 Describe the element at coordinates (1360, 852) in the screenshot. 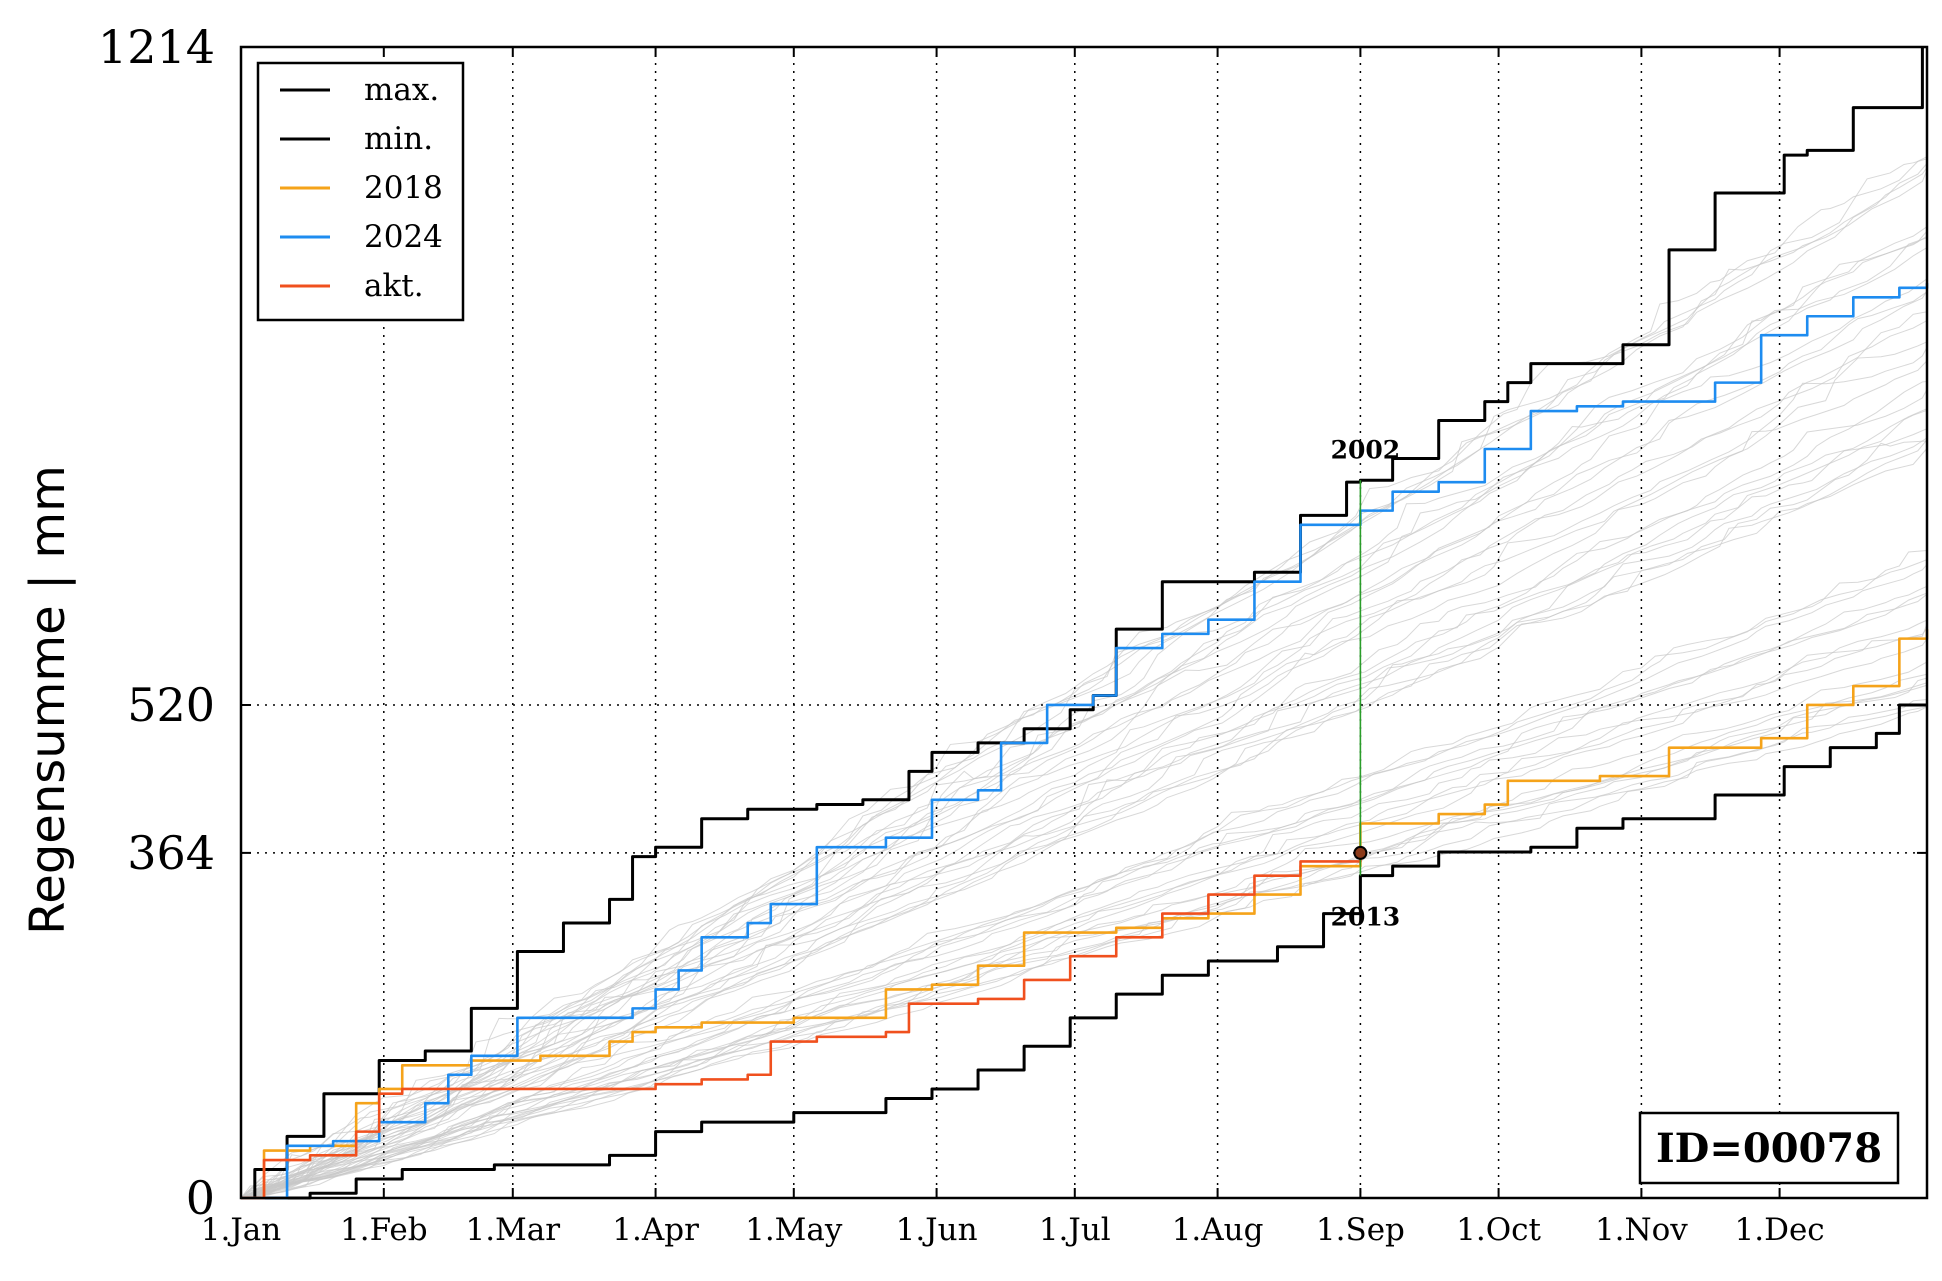

I see `current-value-marker` at that location.